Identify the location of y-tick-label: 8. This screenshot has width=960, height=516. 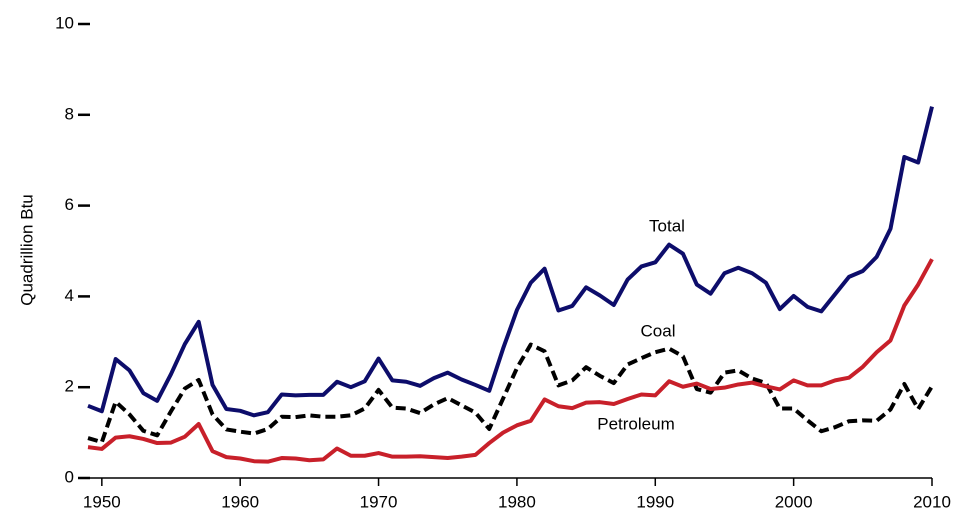
(69, 113).